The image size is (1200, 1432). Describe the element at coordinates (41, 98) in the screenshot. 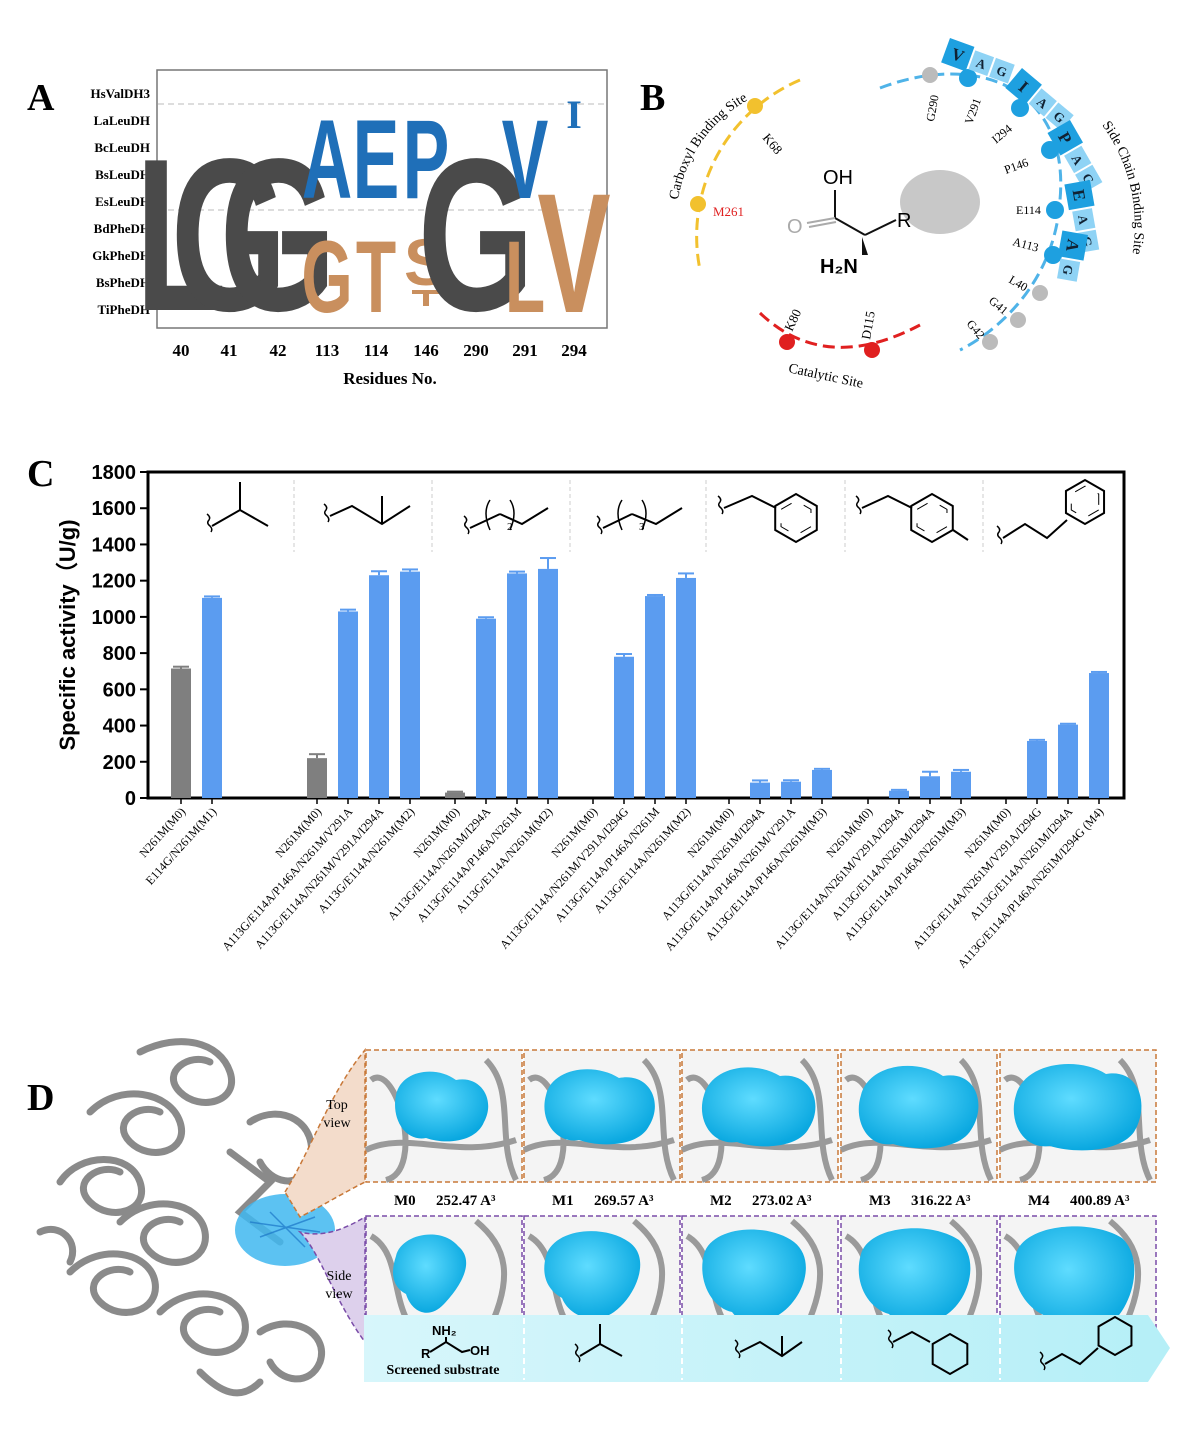

I see `panel-a-label: A` at that location.